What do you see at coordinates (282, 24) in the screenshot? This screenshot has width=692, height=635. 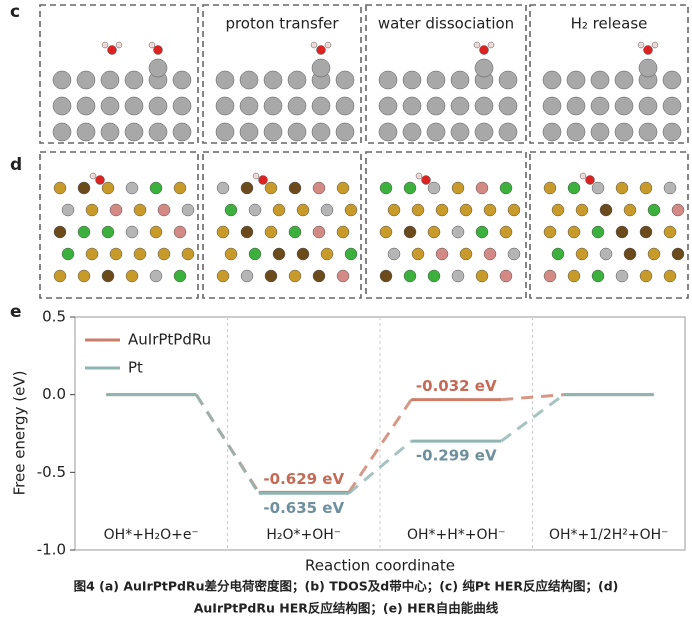 I see `structure-header: proton transfer` at bounding box center [282, 24].